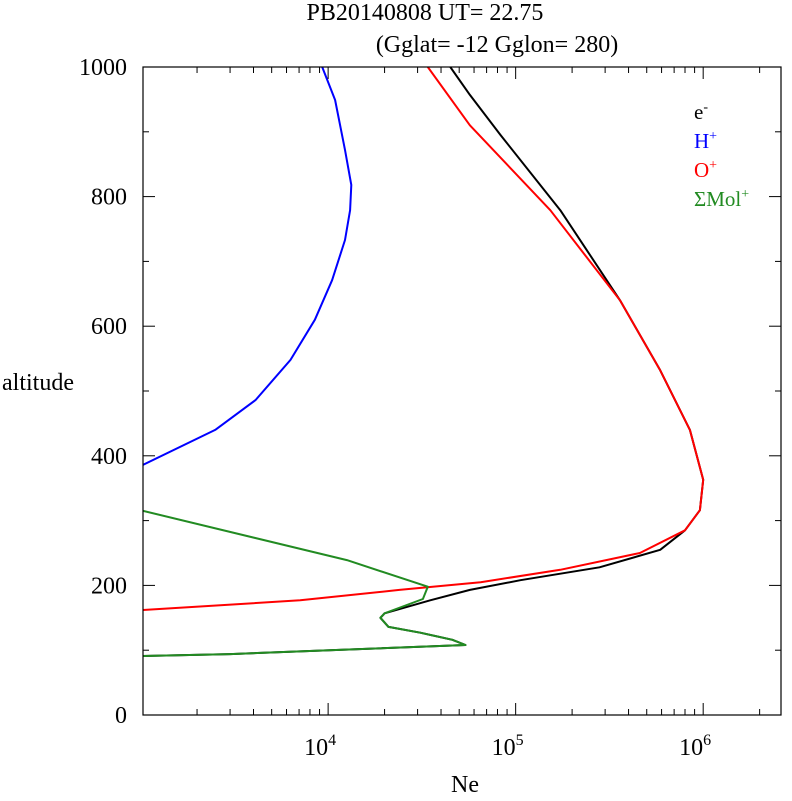 This screenshot has height=801, width=792. What do you see at coordinates (109, 327) in the screenshot?
I see `y-tick-label: 600` at bounding box center [109, 327].